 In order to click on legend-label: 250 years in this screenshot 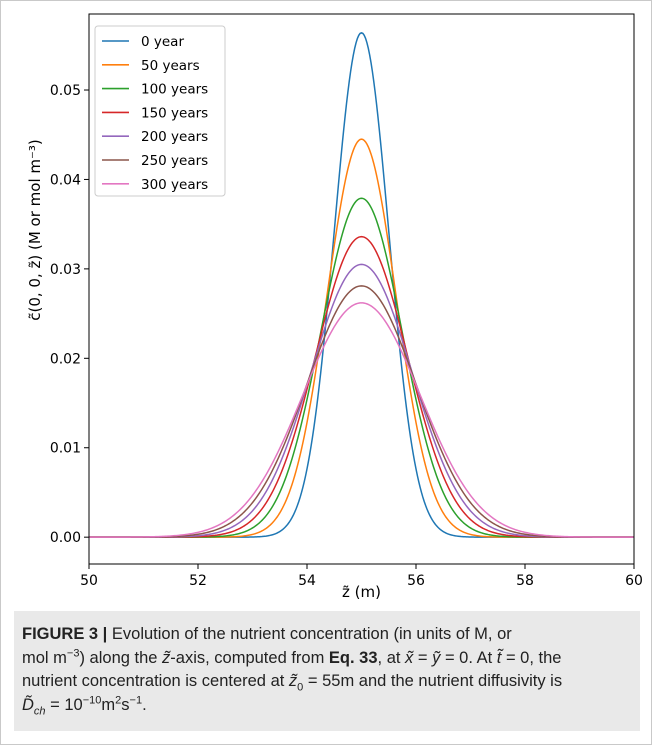, I will do `click(174, 161)`.